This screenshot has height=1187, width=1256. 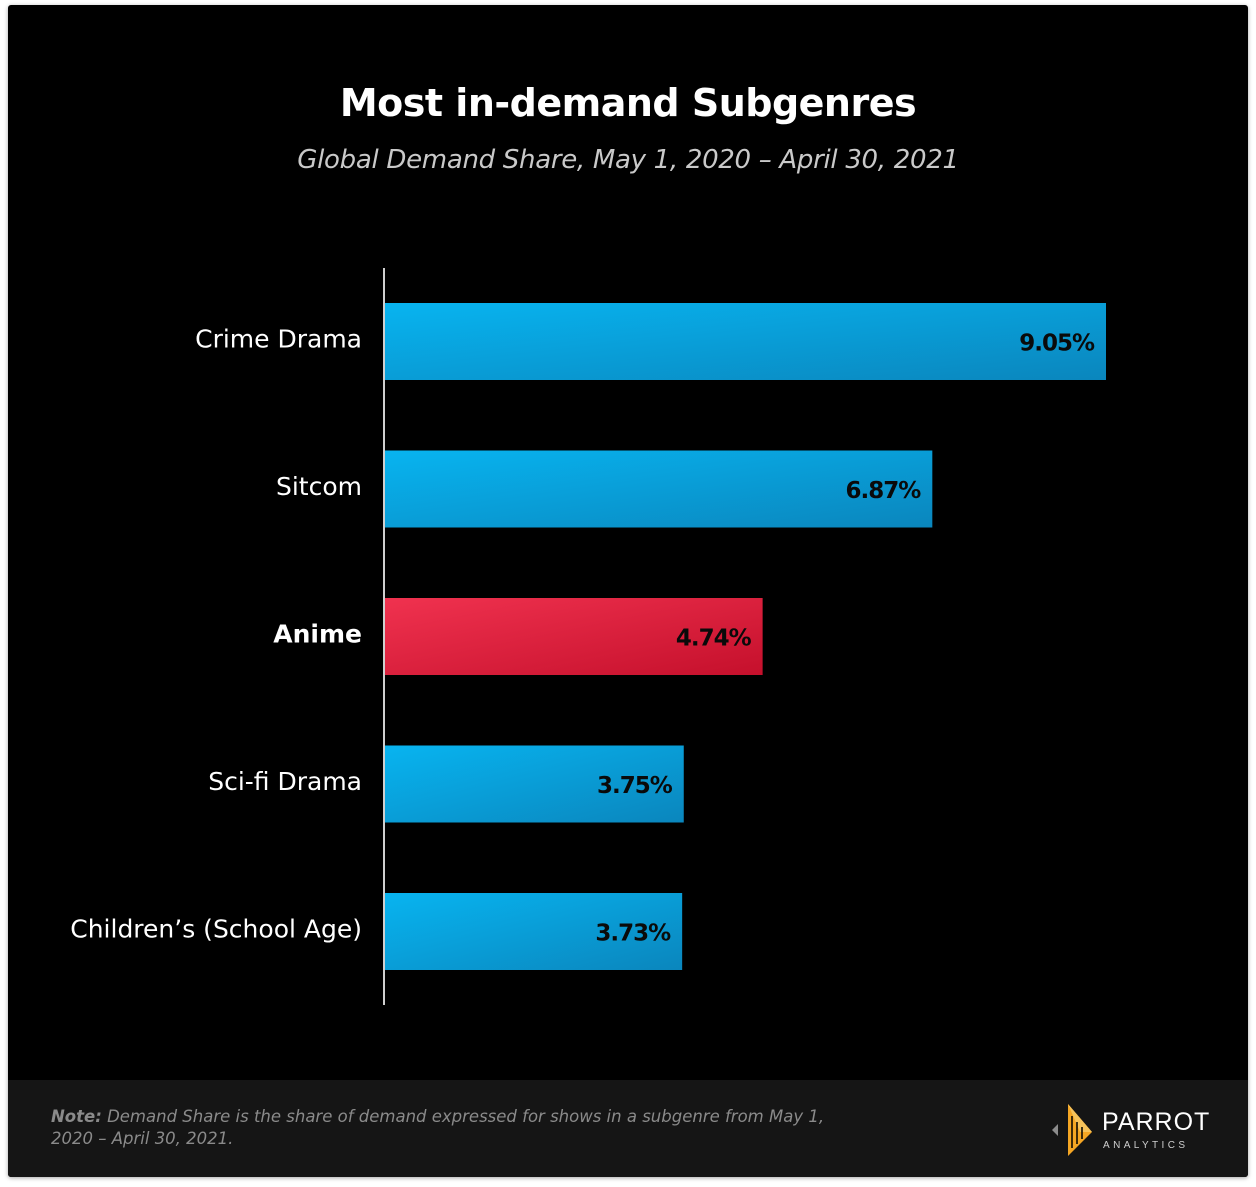 What do you see at coordinates (1156, 1122) in the screenshot?
I see `brand-name: PARROT` at bounding box center [1156, 1122].